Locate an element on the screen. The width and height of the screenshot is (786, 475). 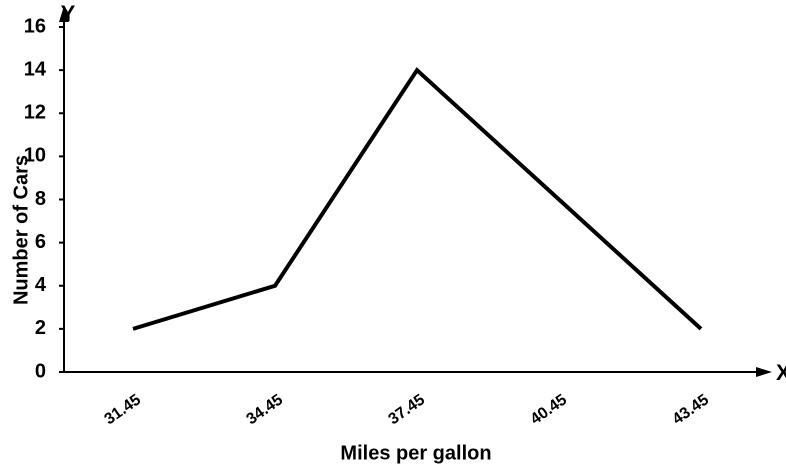
y-tick-label: 2 is located at coordinates (40, 328).